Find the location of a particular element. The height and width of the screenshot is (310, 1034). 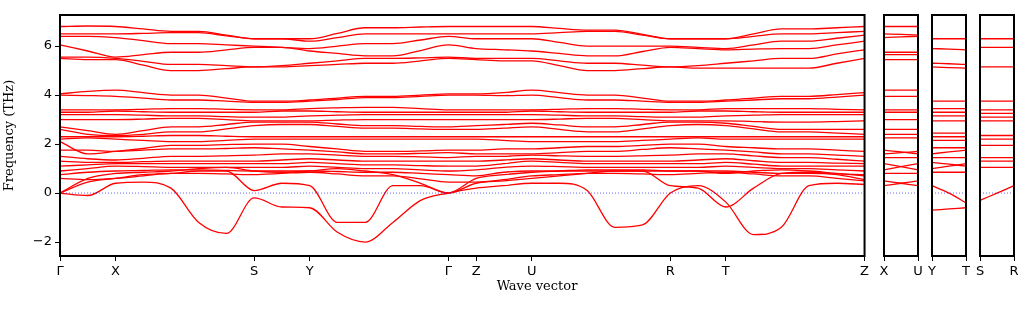

y-tick-label: 6 is located at coordinates (47, 45).